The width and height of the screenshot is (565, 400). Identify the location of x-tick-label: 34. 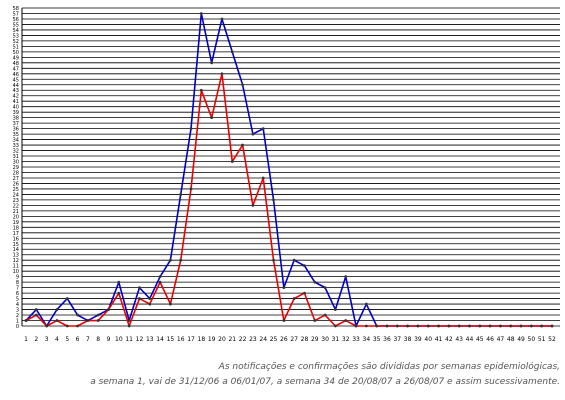
(367, 339).